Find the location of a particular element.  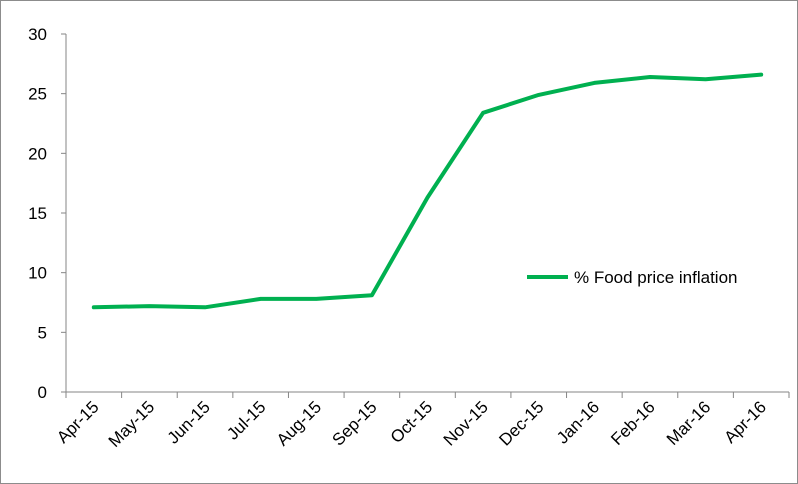

x-tick-label: Apr-15 is located at coordinates (78, 422).